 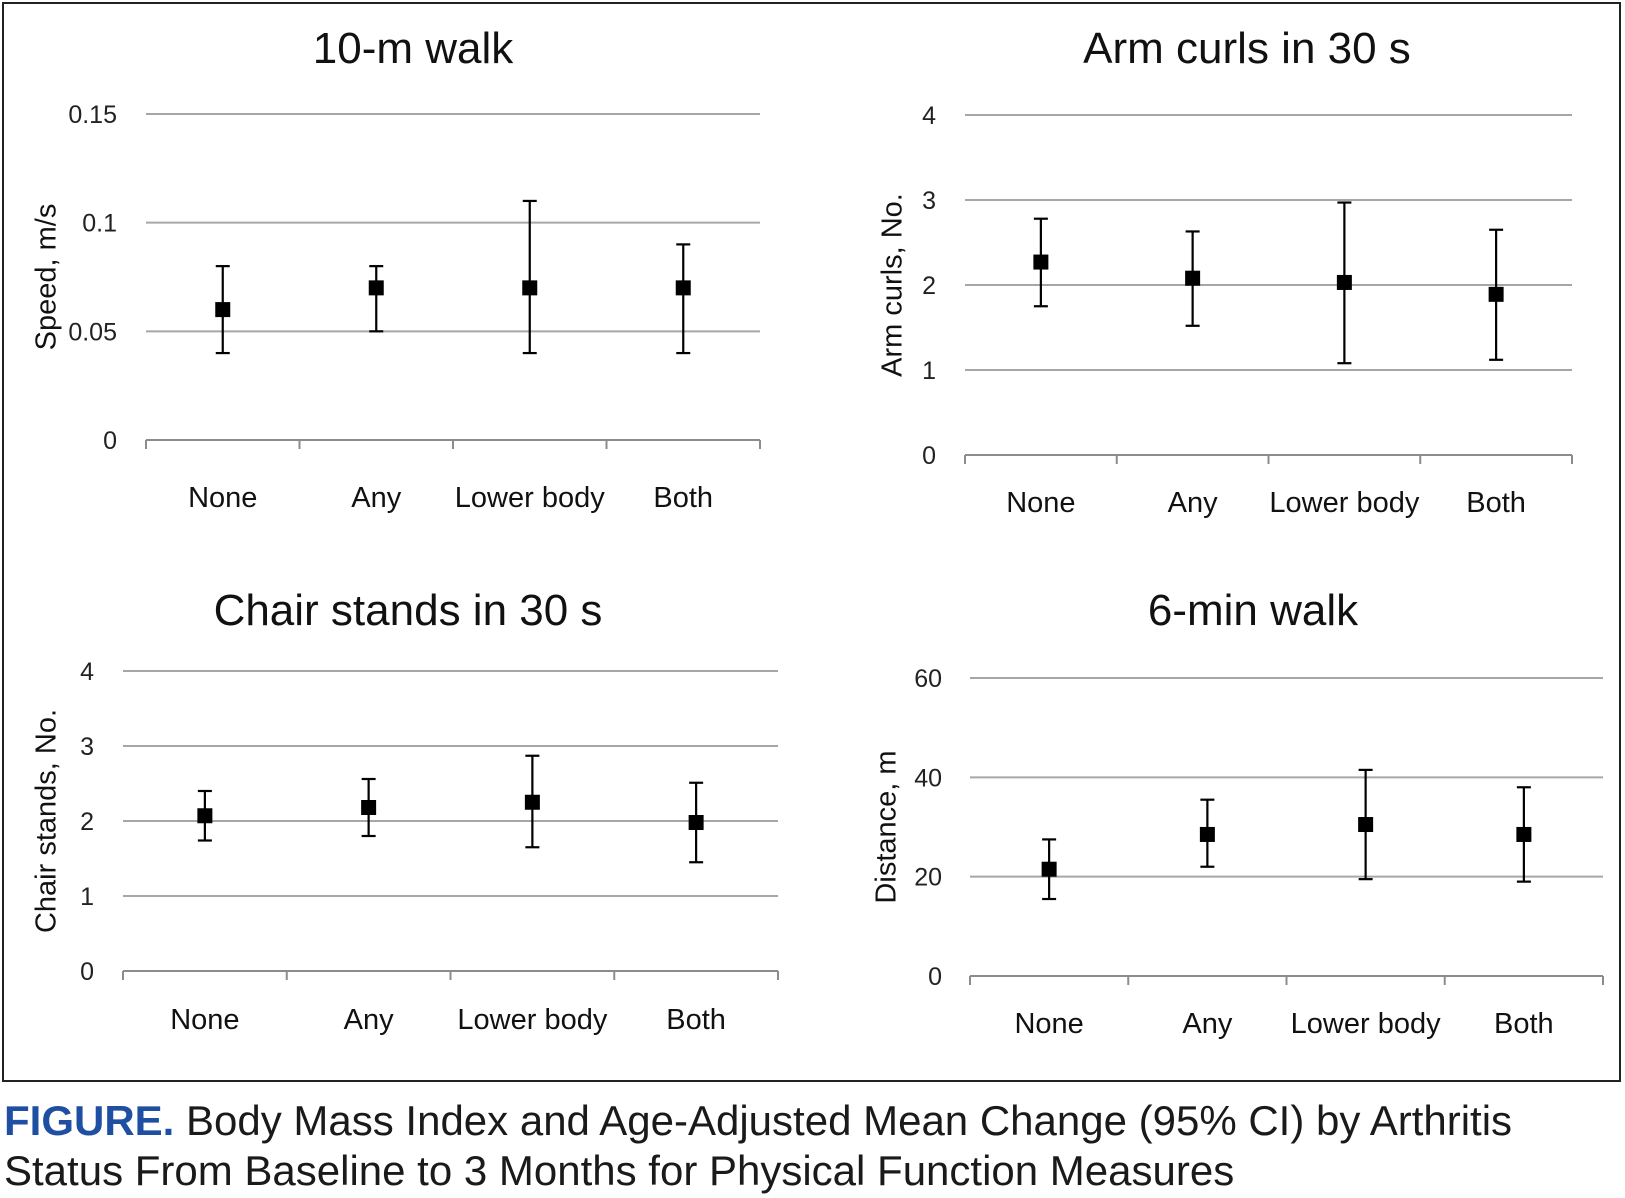 What do you see at coordinates (1247, 48) in the screenshot?
I see `chart-title: Arm curls in 30 s` at bounding box center [1247, 48].